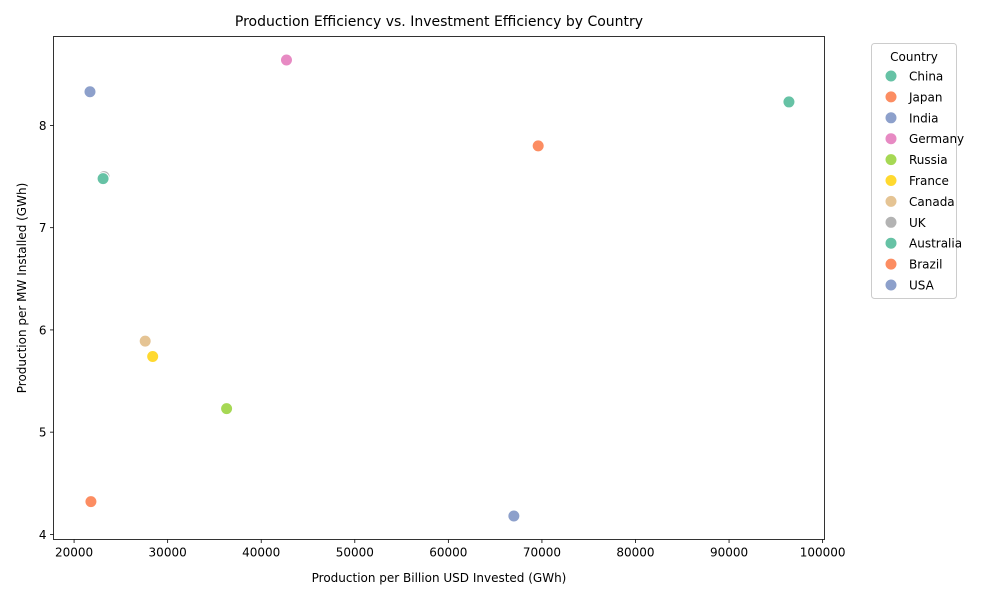 This screenshot has width=1000, height=604. I want to click on x-tick-label: 50000, so click(355, 553).